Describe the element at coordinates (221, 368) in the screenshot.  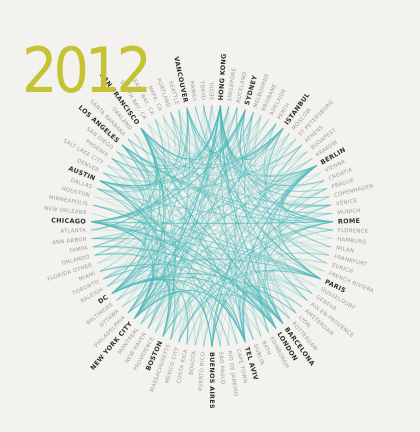
I see `node-label: SAO PAULO` at that location.